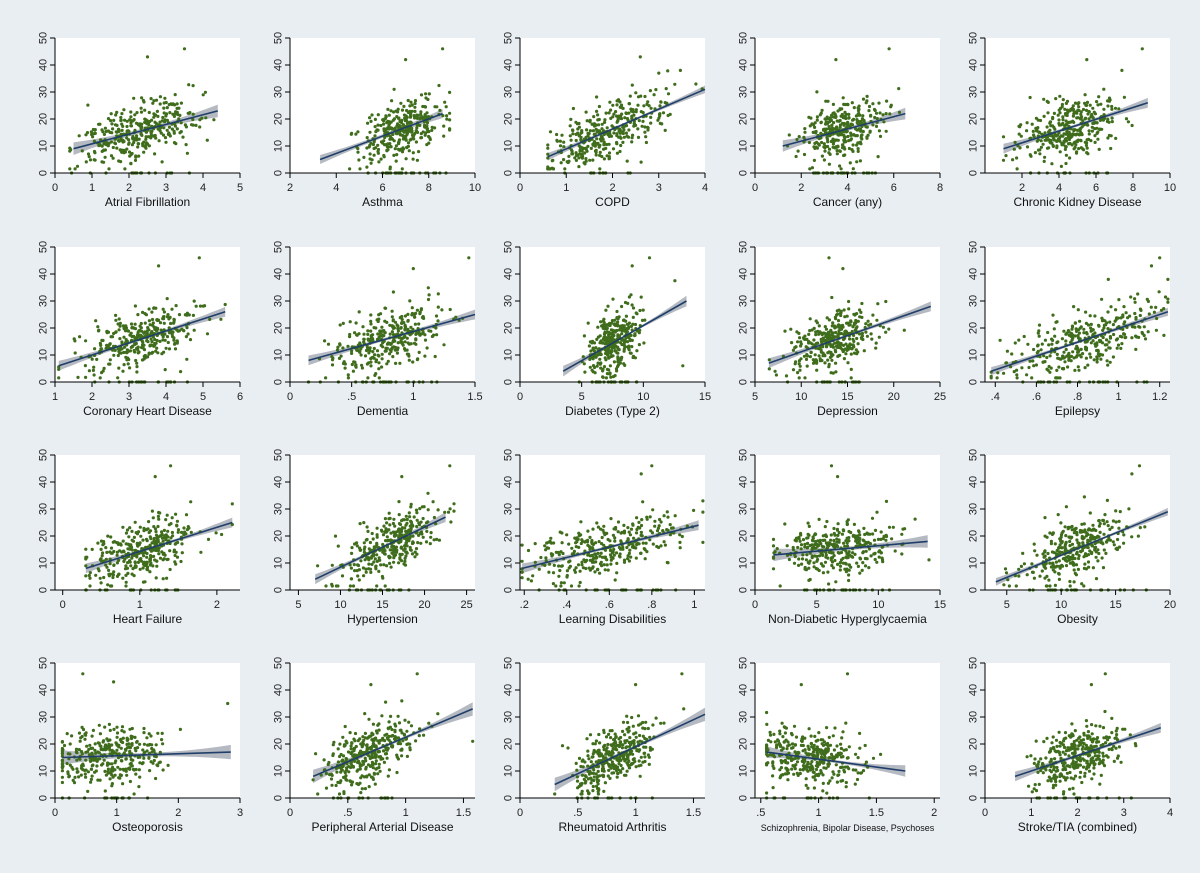 Image resolution: width=1200 pixels, height=873 pixels. What do you see at coordinates (843, 111) in the screenshot?
I see `data-points` at bounding box center [843, 111].